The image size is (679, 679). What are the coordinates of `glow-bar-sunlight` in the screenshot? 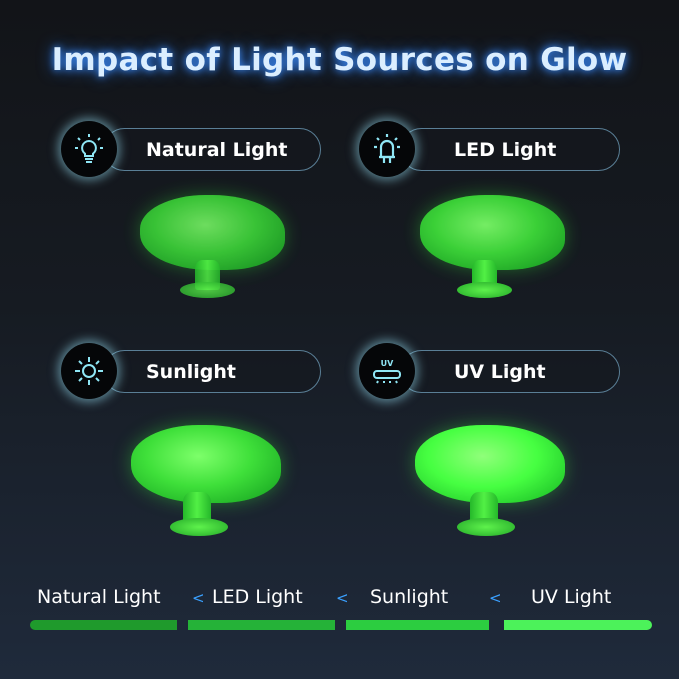 It's located at (417, 625).